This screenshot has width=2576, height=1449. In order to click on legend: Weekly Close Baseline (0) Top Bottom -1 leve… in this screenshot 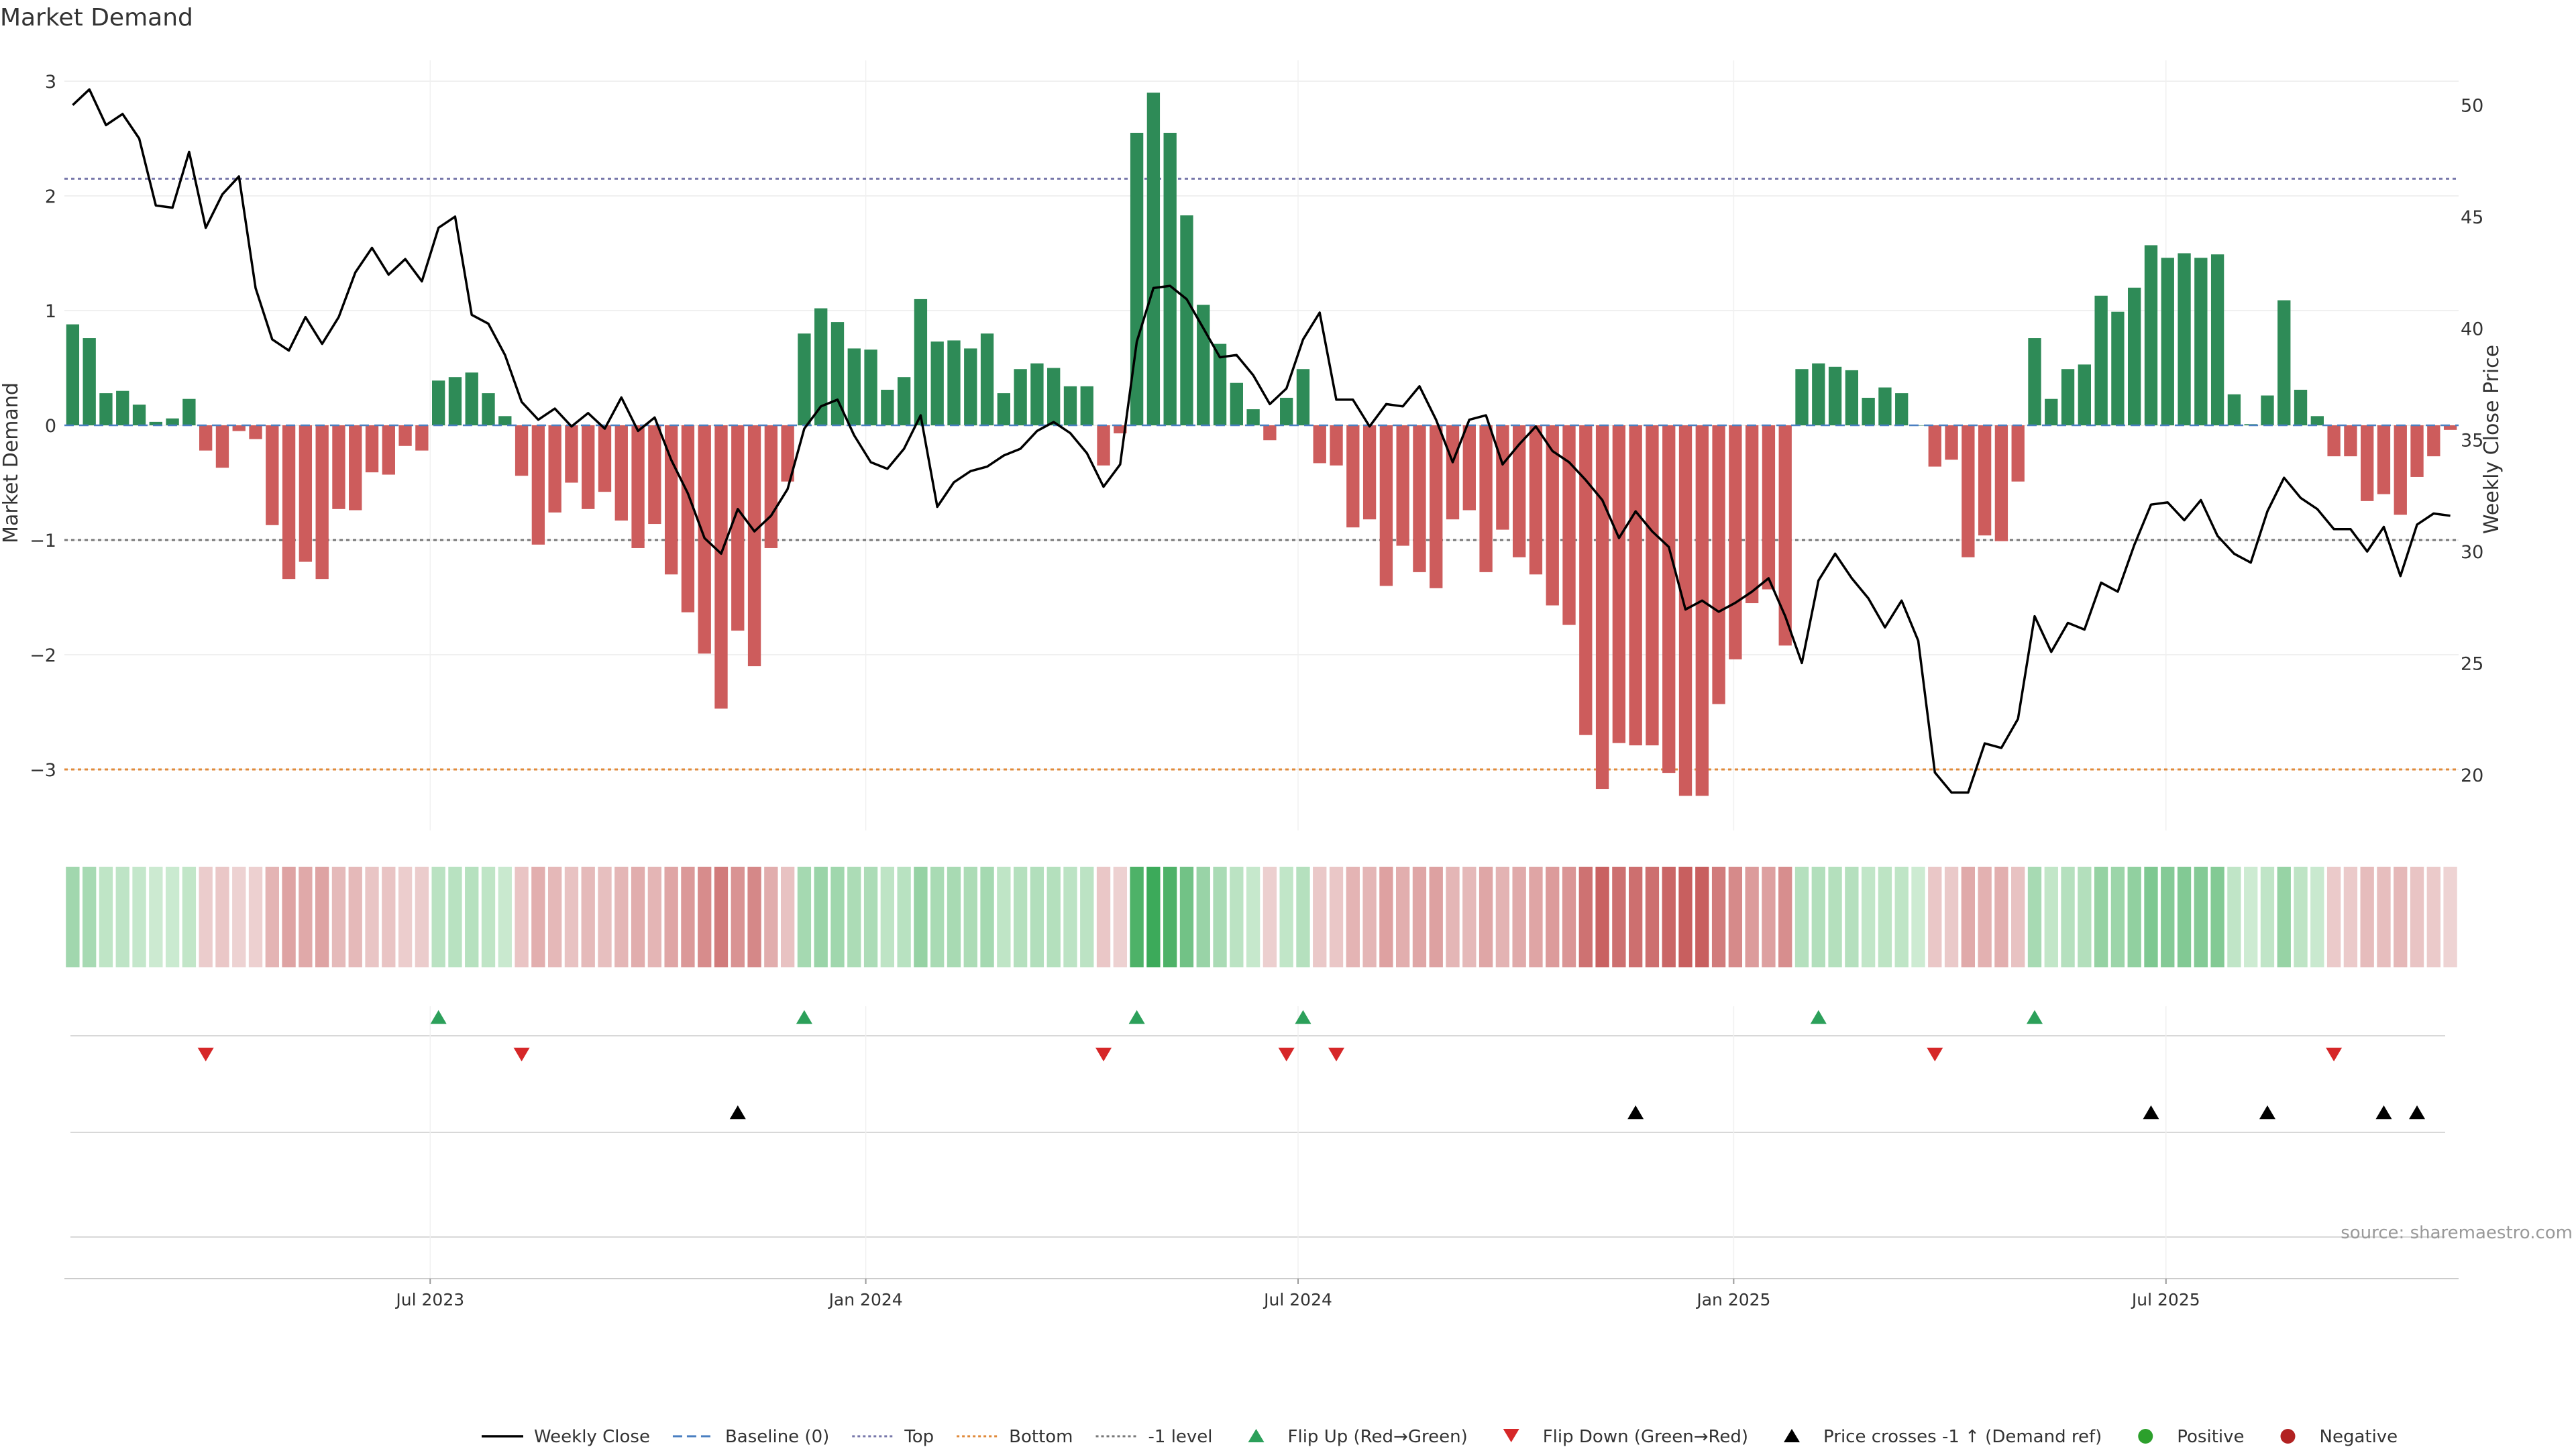, I will do `click(1440, 1437)`.